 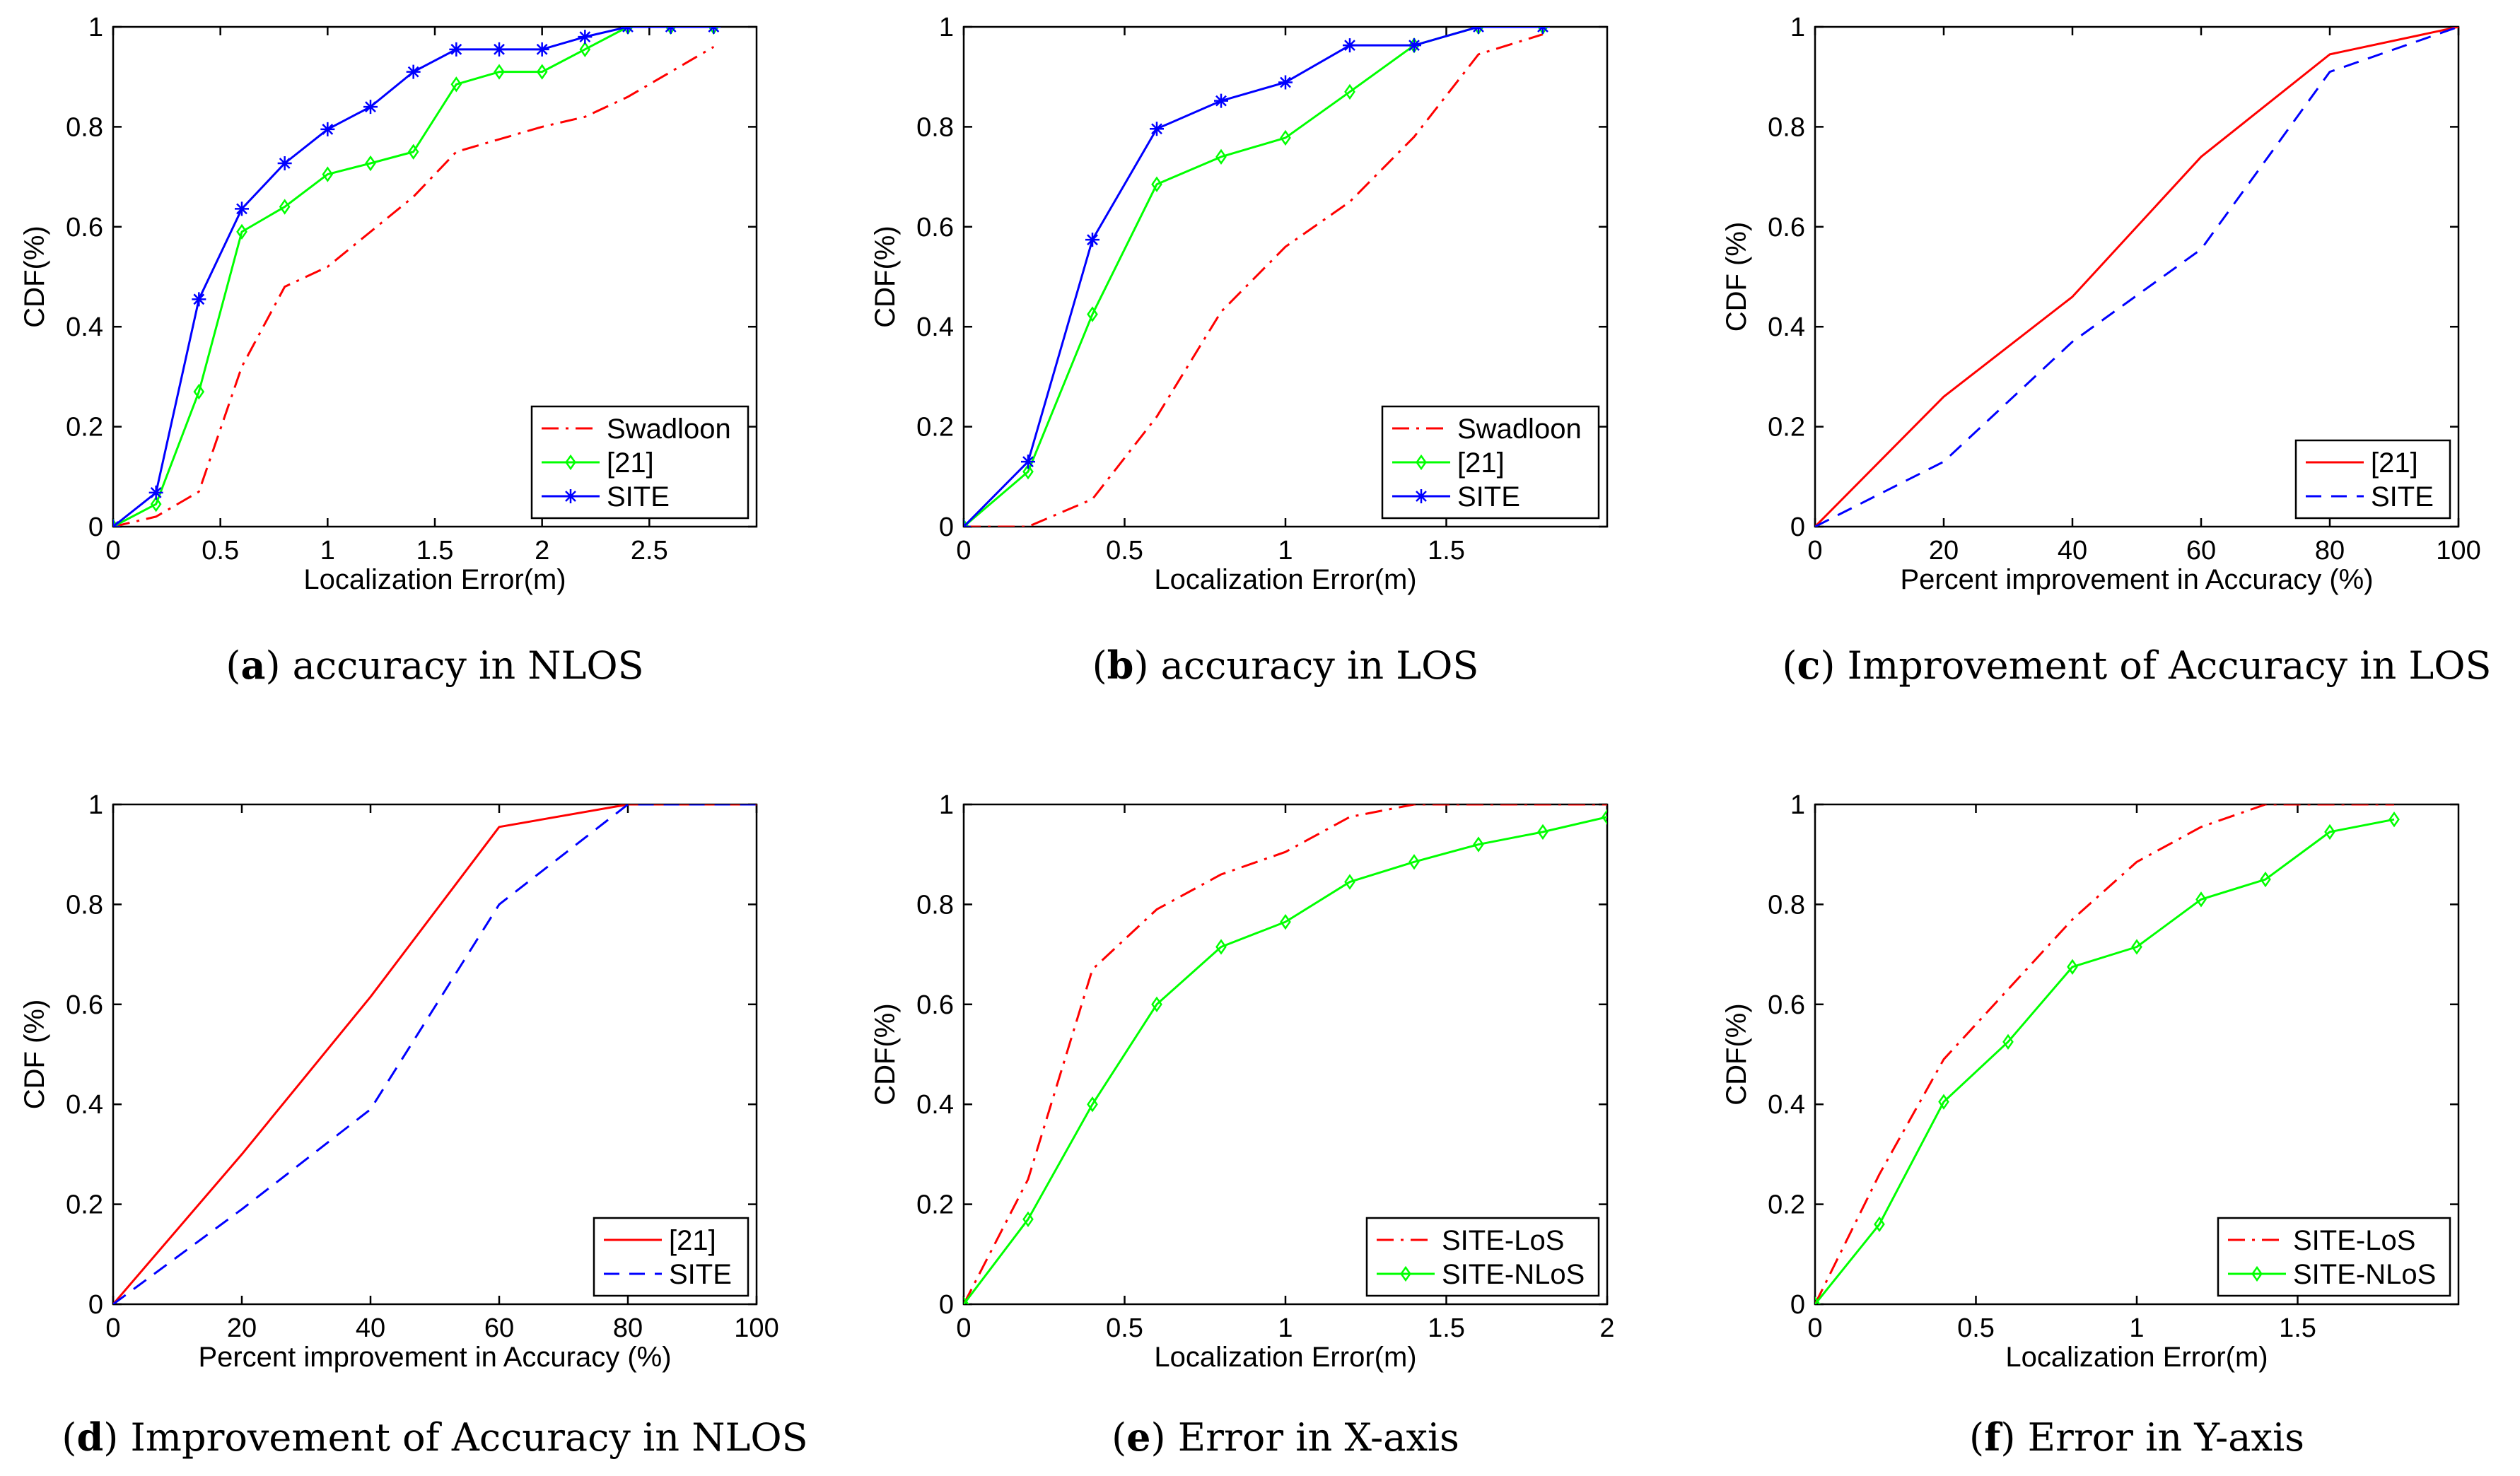 What do you see at coordinates (671, 1257) in the screenshot?
I see `legend-box` at bounding box center [671, 1257].